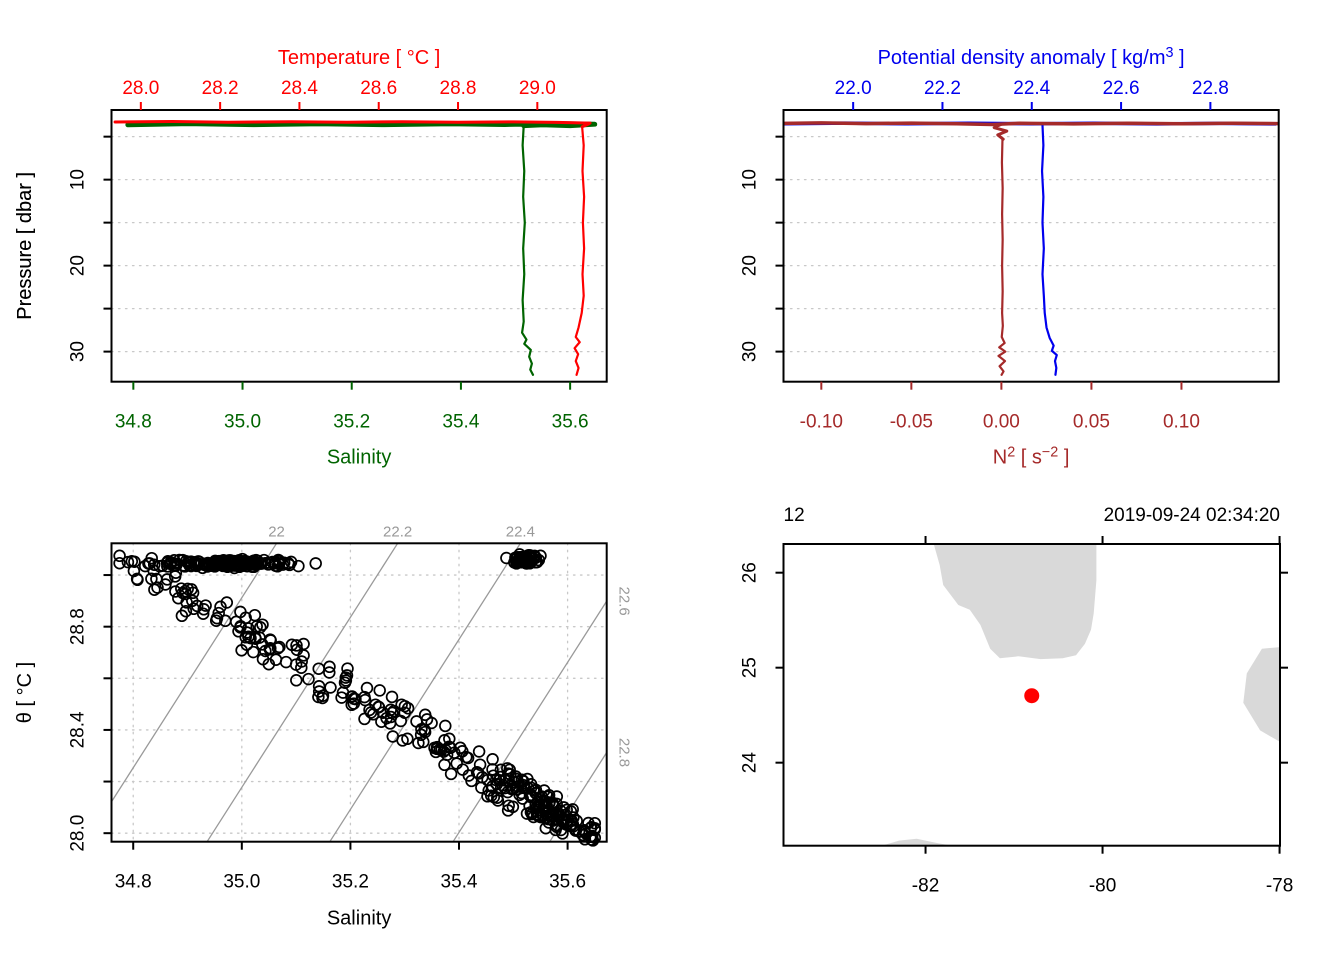 The height and width of the screenshot is (960, 1344). Describe the element at coordinates (1080, 695) in the screenshot. I see `map-land-layer` at that location.